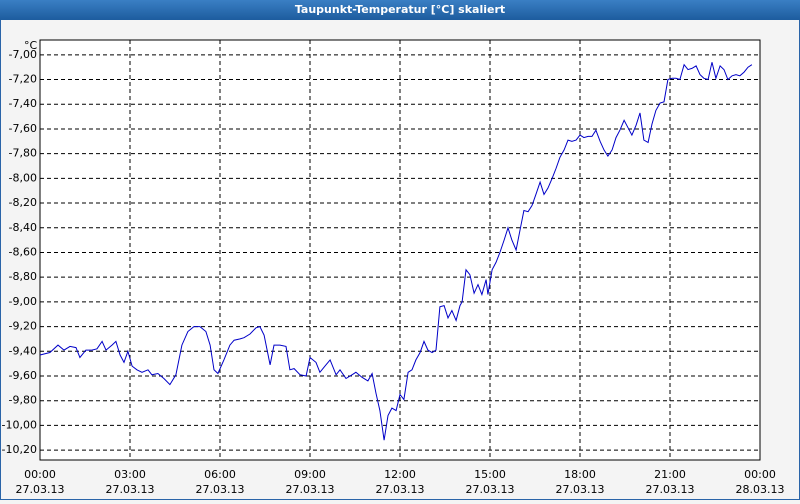  Describe the element at coordinates (23, 79) in the screenshot. I see `y-tick-label: -7,20` at that location.